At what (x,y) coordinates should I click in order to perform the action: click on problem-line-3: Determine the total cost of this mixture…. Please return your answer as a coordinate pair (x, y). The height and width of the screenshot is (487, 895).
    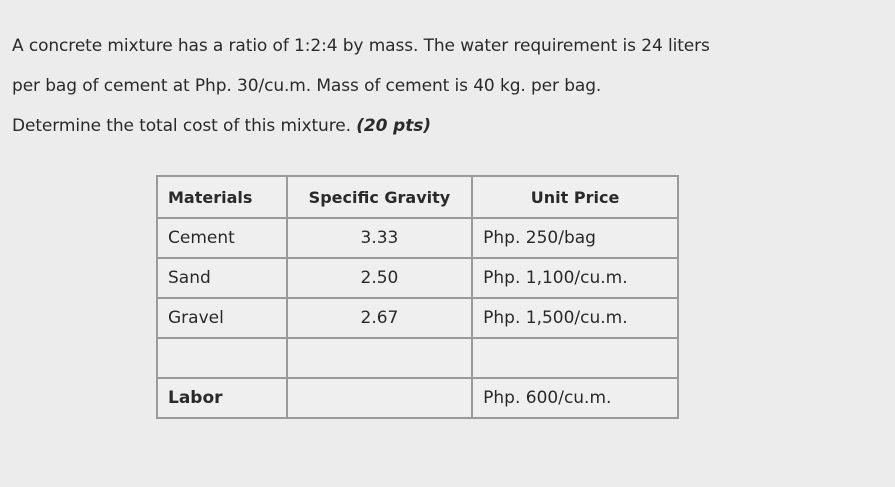
    Looking at the image, I should click on (452, 126).